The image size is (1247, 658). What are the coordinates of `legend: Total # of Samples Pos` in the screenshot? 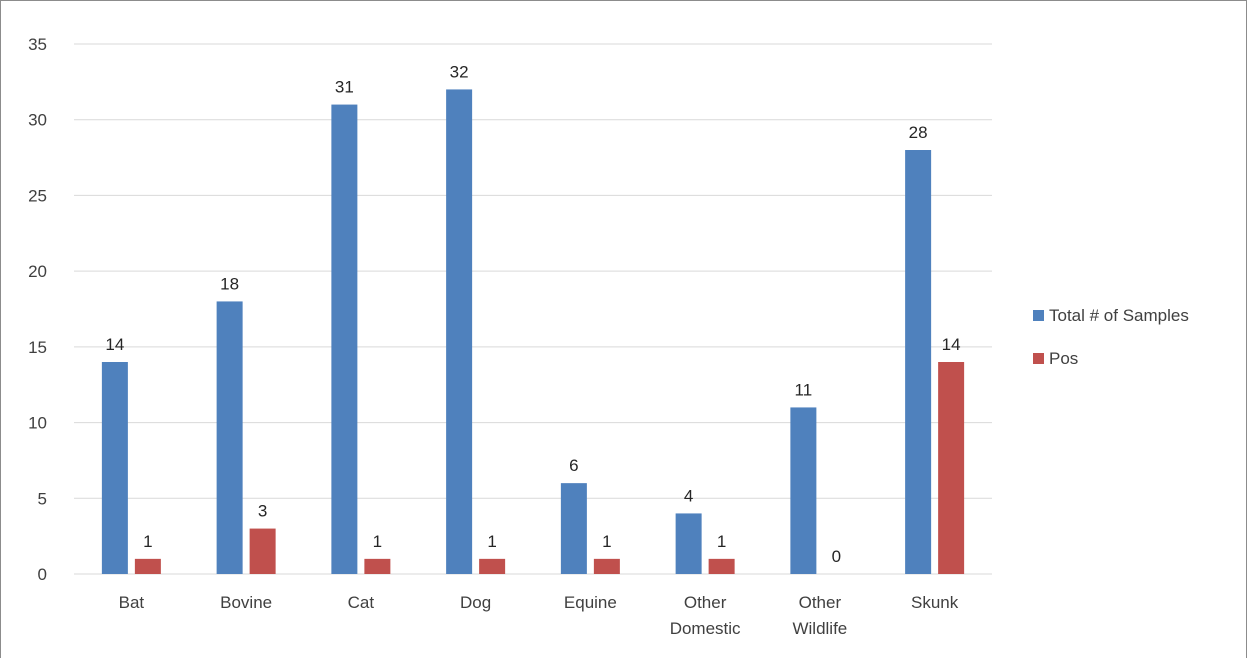 It's located at (1111, 337).